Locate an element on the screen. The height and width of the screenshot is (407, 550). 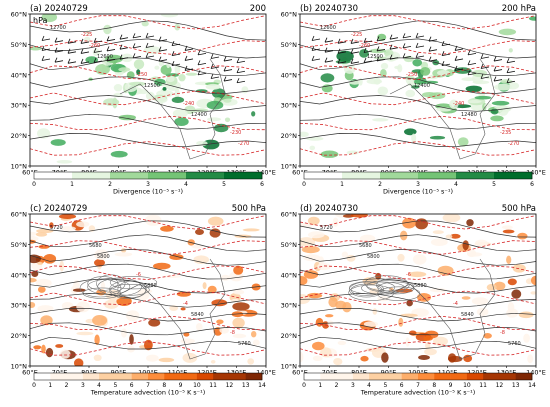
lat-tick-label: 10°N is located at coordinates (19, 367).